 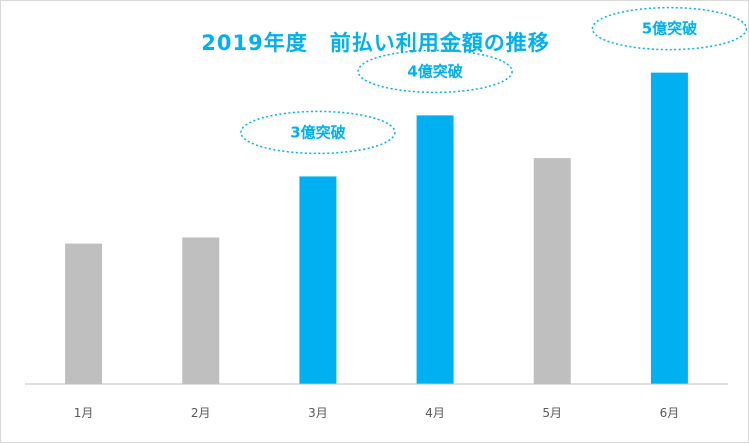 I want to click on x-tick-label: 6月, so click(x=670, y=413).